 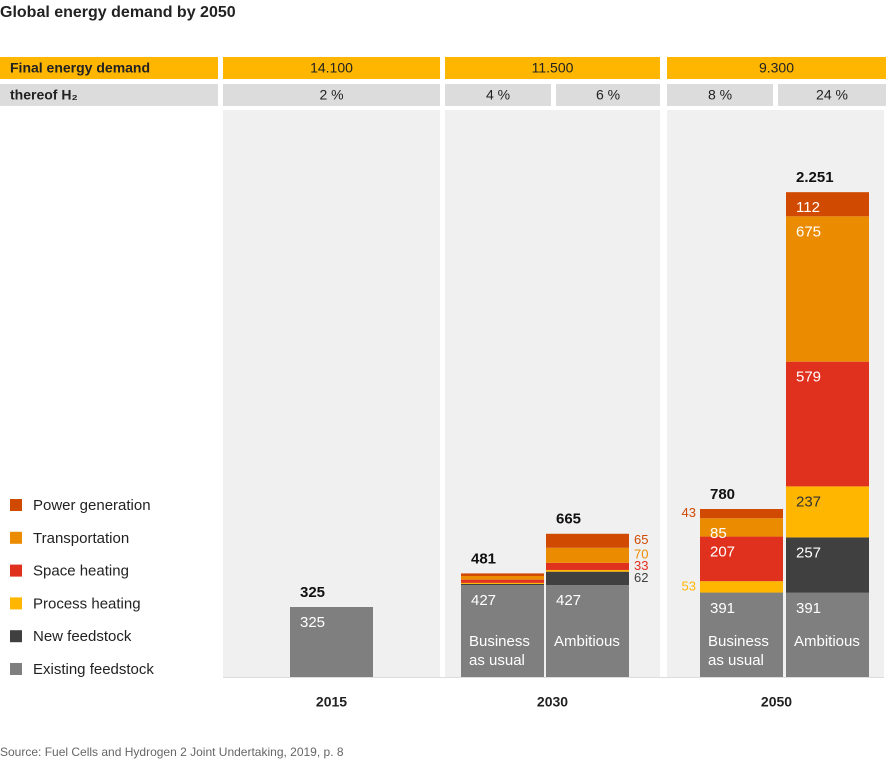 What do you see at coordinates (552, 702) in the screenshot?
I see `group-label: 2030` at bounding box center [552, 702].